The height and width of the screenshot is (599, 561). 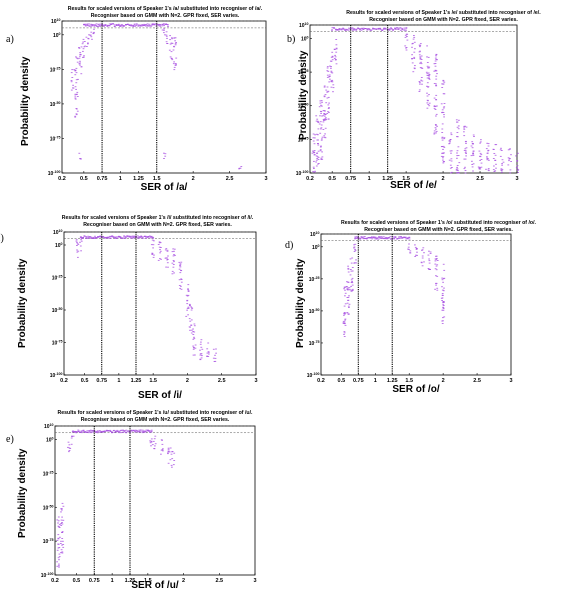 What do you see at coordinates (291, 39) in the screenshot?
I see `panel-label: b)` at bounding box center [291, 39].